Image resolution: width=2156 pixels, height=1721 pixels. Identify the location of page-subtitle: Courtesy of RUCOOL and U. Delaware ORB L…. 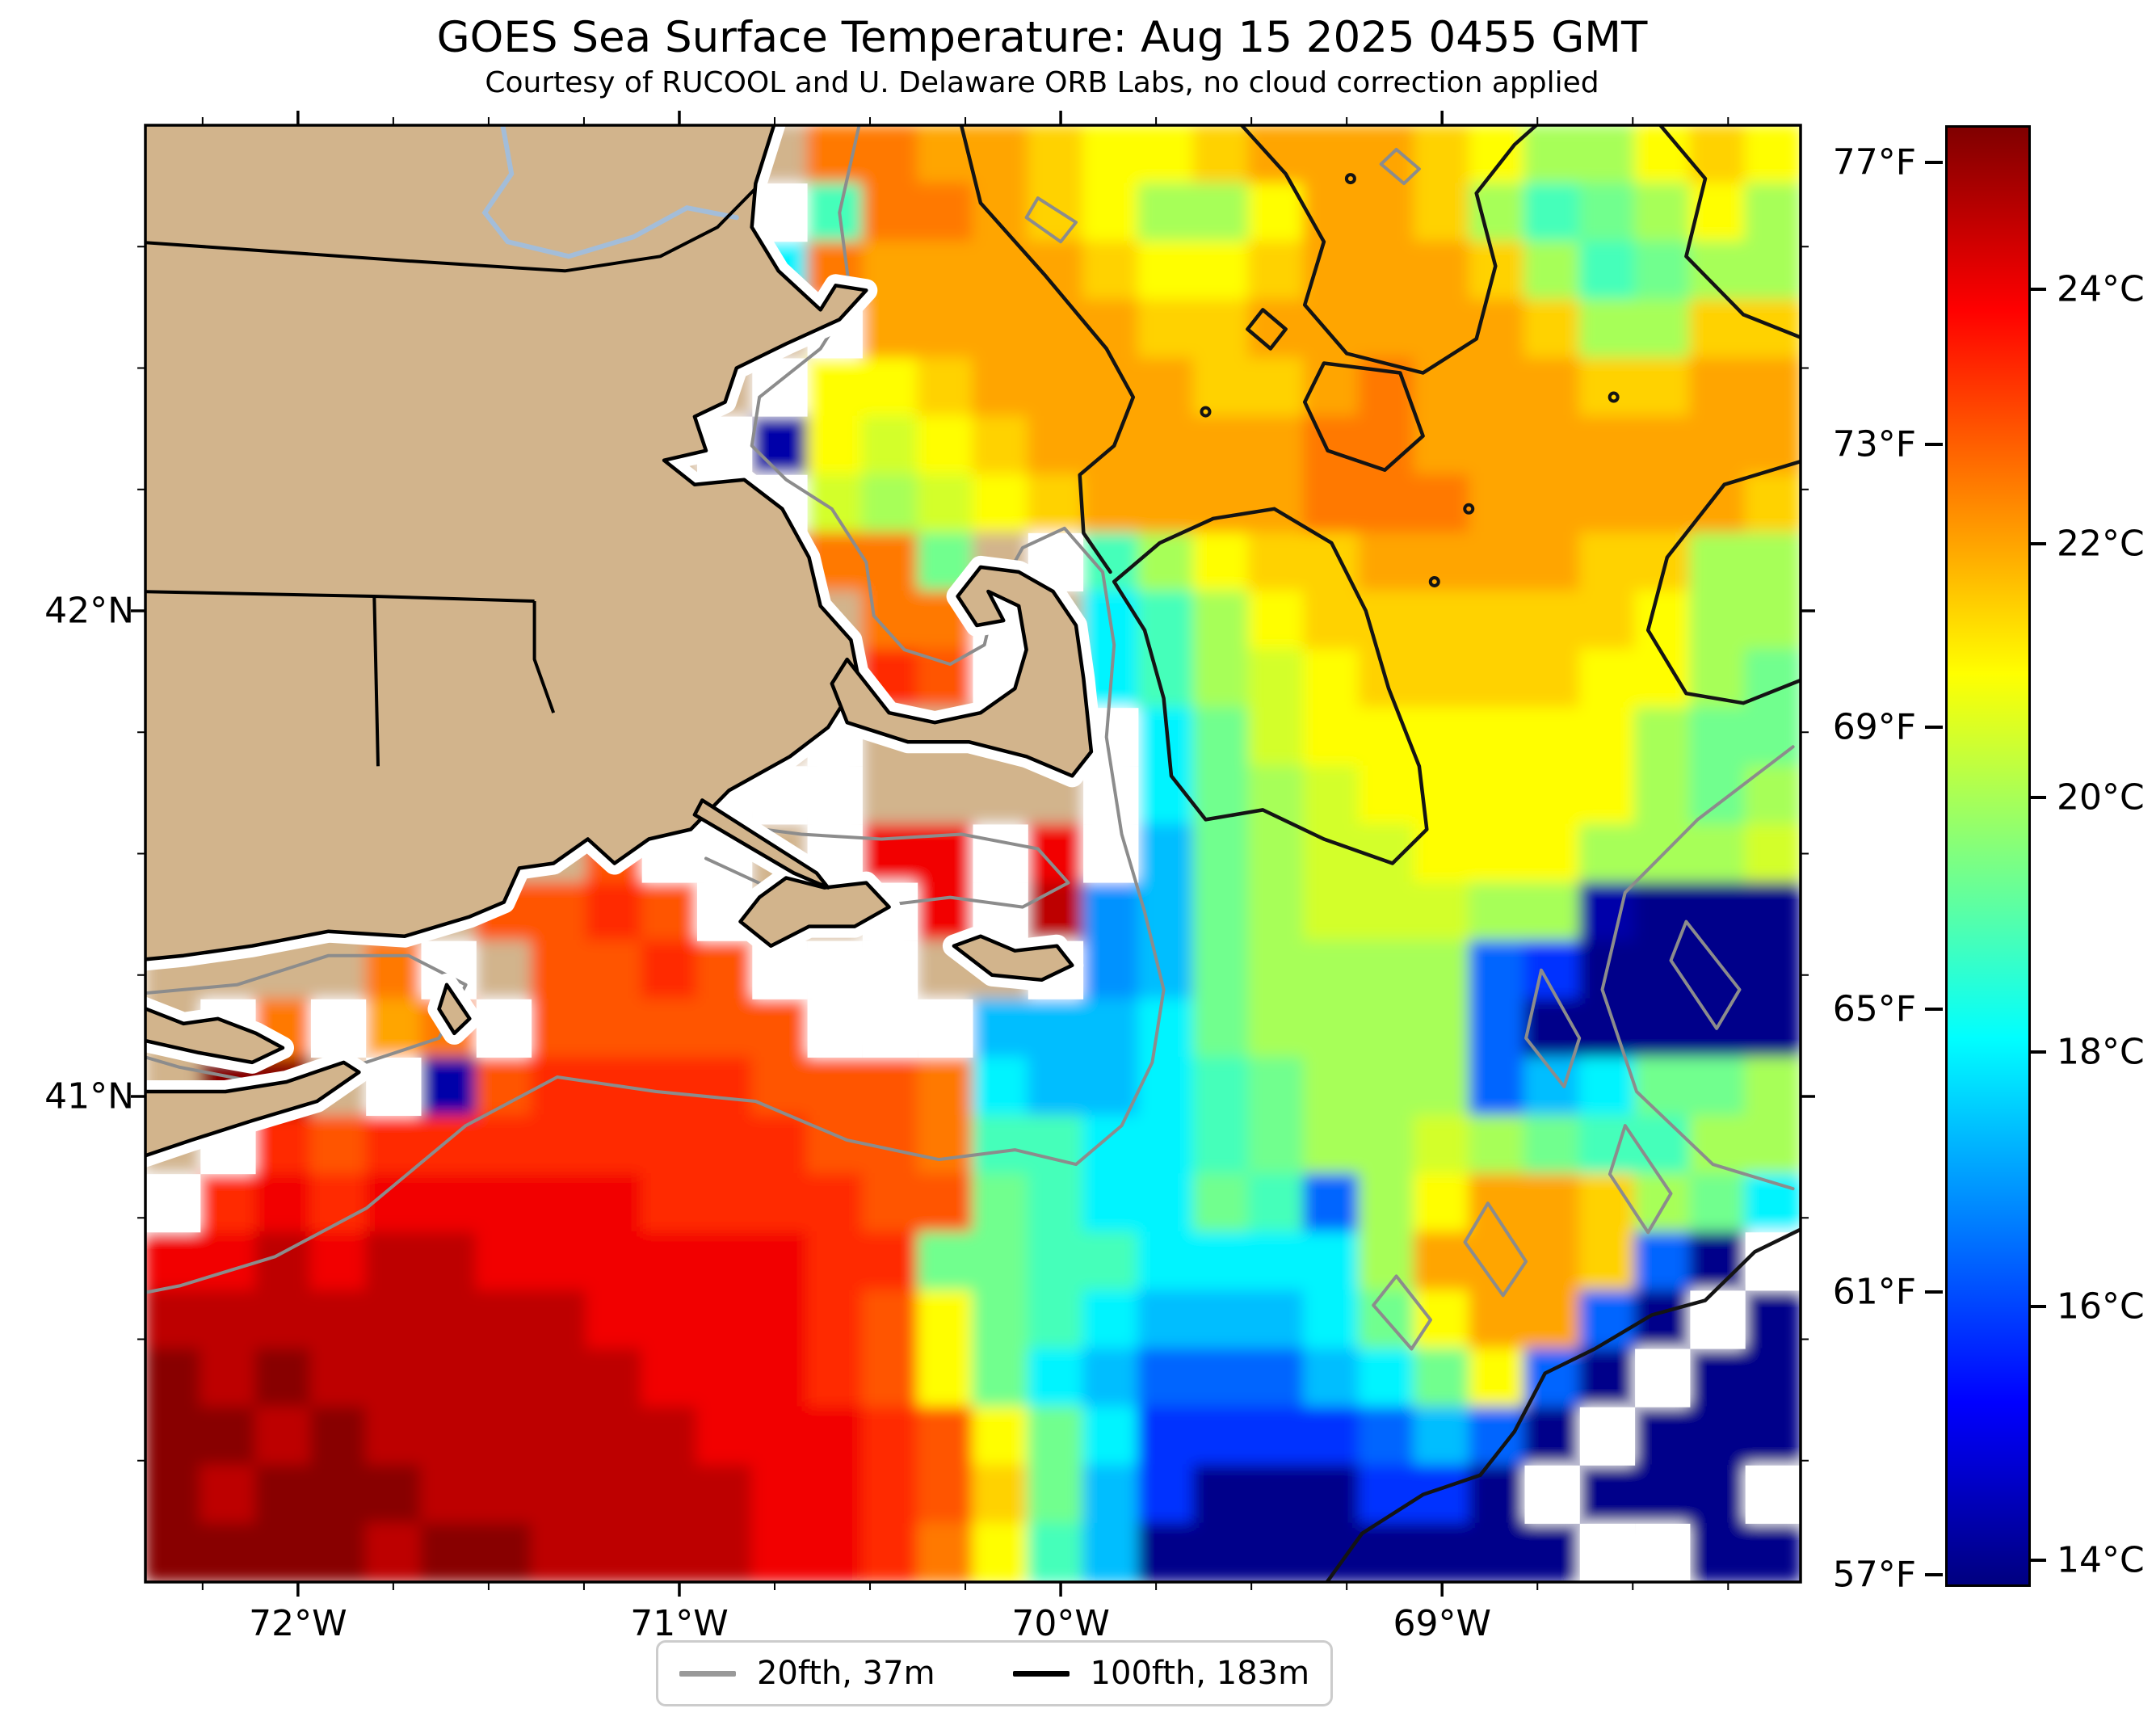
(1042, 82).